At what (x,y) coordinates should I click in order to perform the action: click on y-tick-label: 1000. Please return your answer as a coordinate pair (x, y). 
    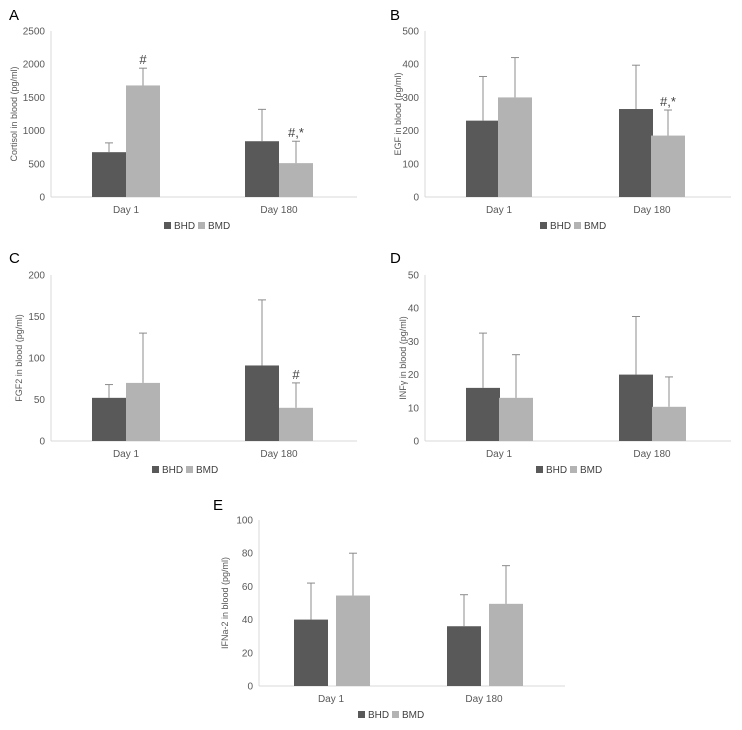
    Looking at the image, I should click on (34, 131).